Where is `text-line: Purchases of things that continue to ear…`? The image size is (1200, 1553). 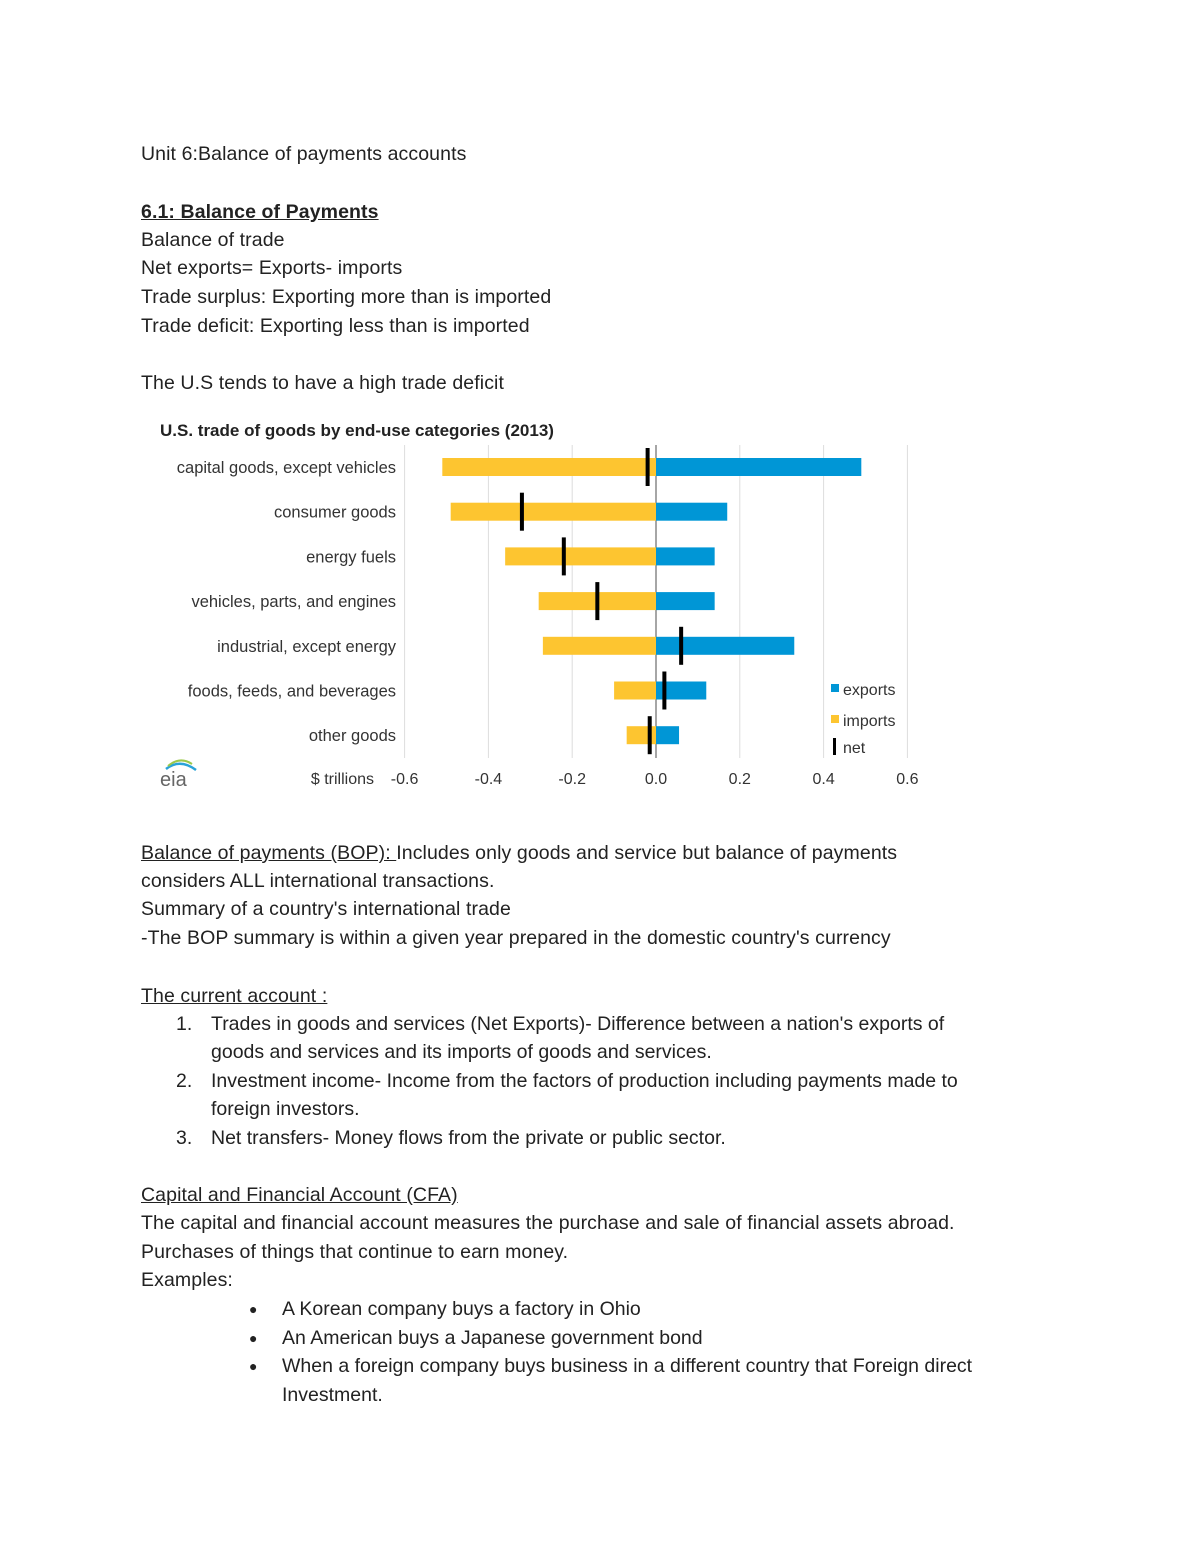 text-line: Purchases of things that continue to ear… is located at coordinates (355, 1252).